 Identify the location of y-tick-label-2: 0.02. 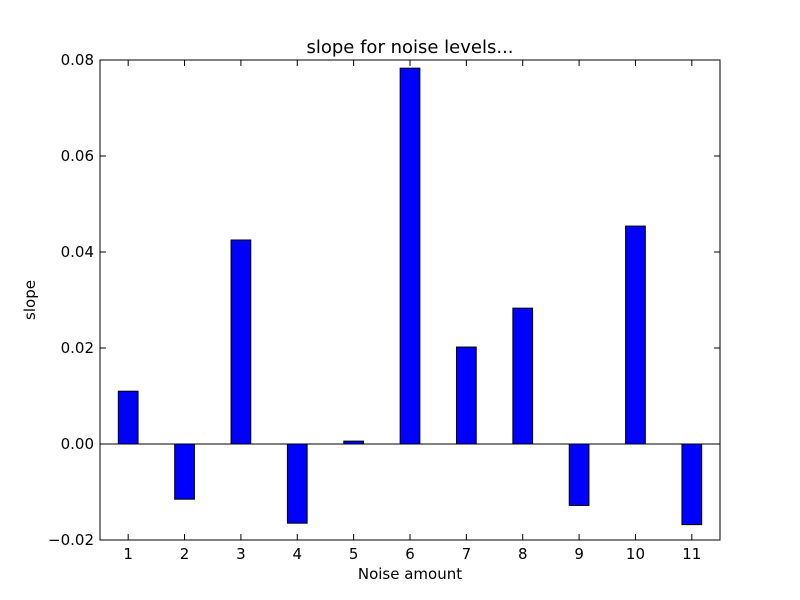
(77, 348).